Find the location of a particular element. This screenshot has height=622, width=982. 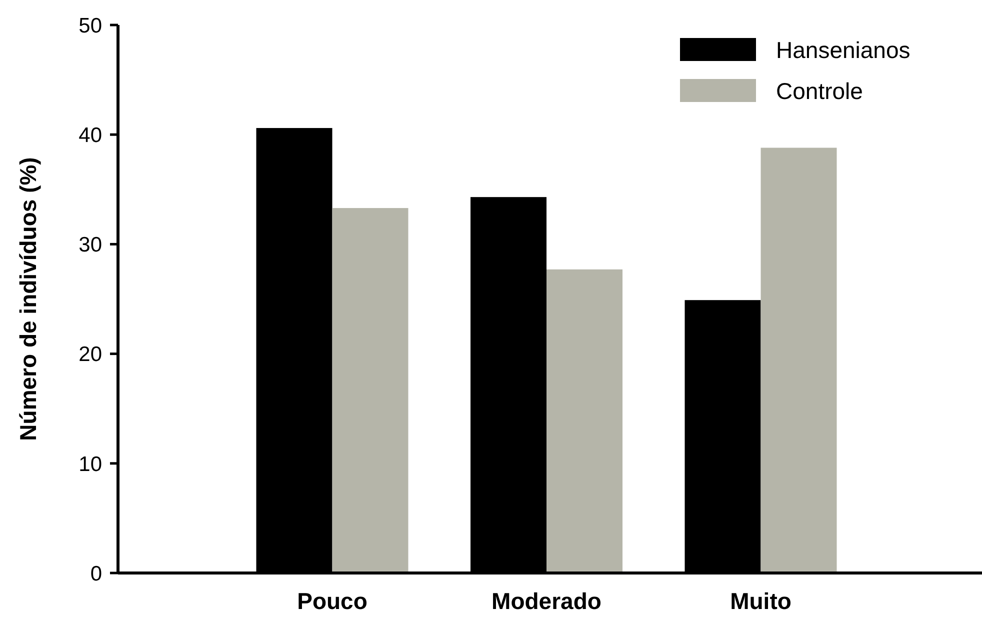

y-axis-title: Número de indivíduos (%) is located at coordinates (28, 299).